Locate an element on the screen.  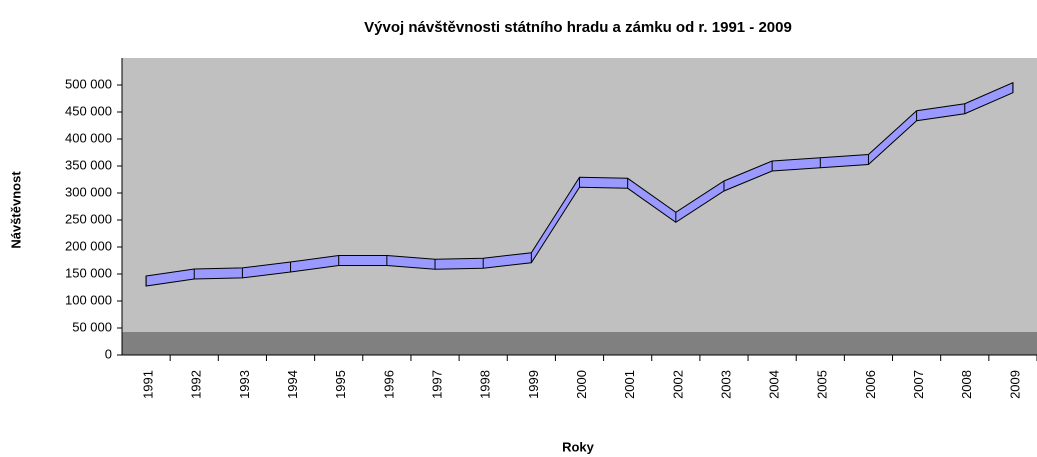
x-tick-label: 1994 is located at coordinates (292, 384).